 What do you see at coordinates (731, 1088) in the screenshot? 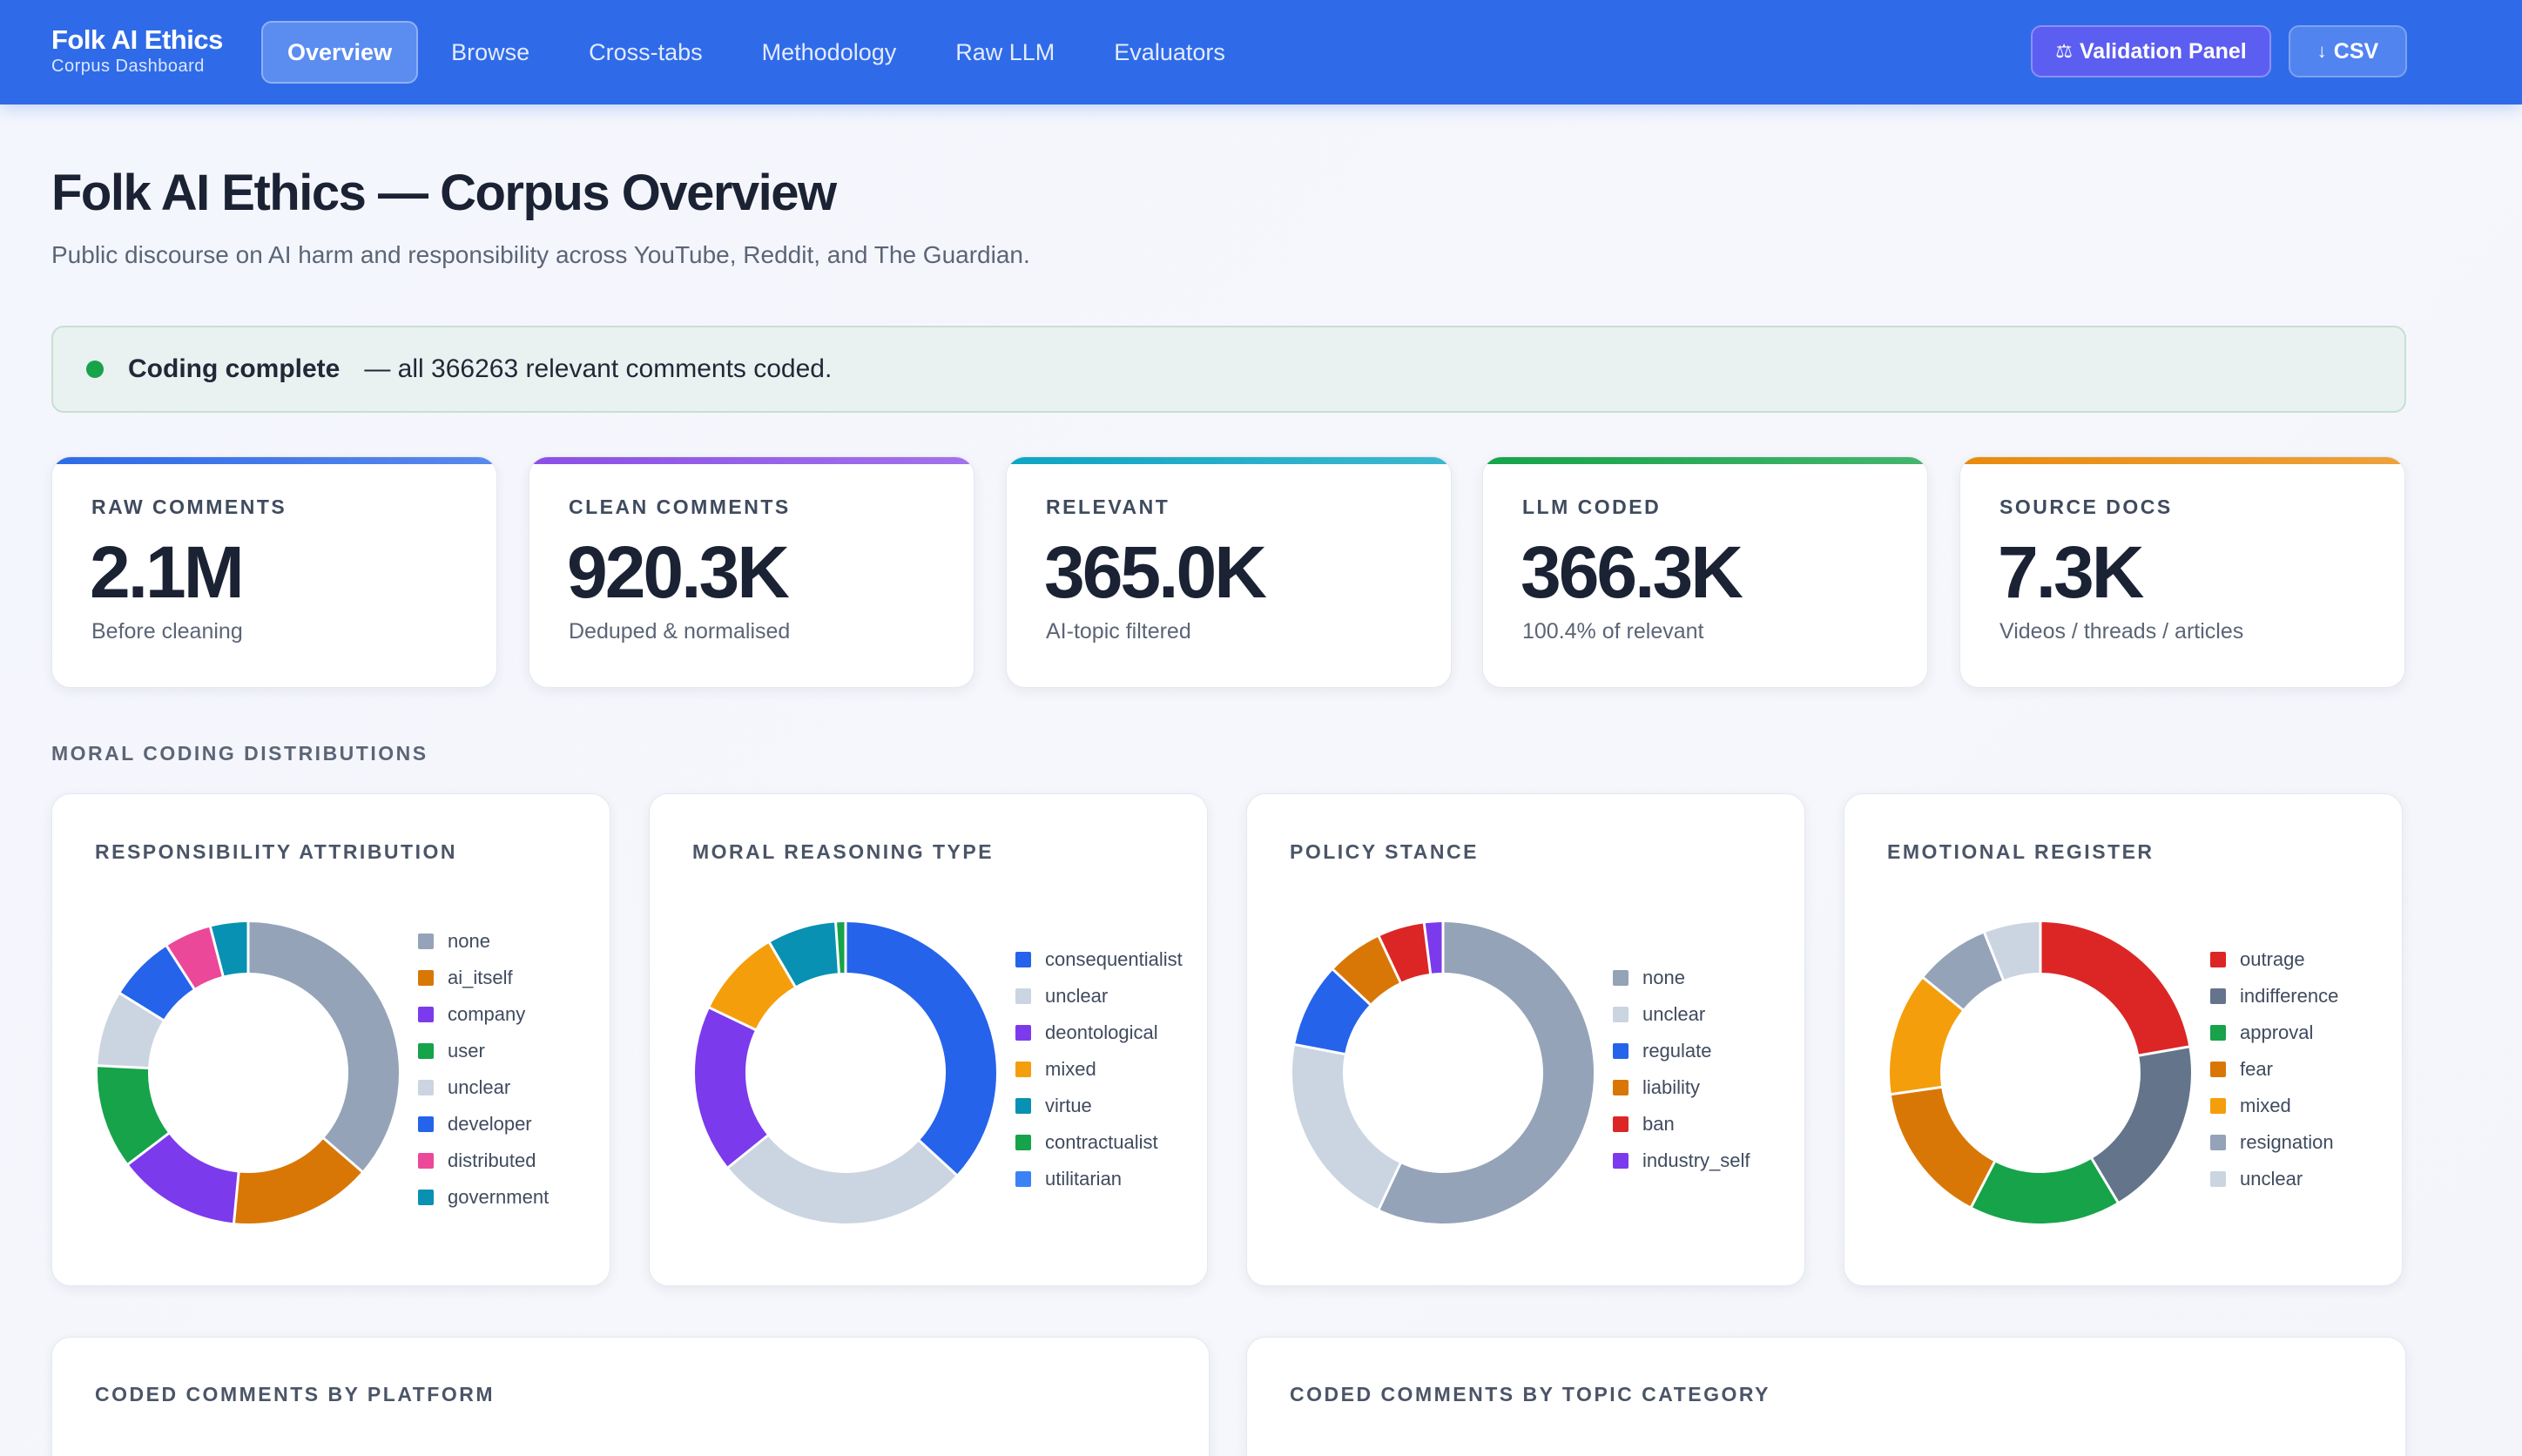
I see `donut-slice-deontological` at bounding box center [731, 1088].